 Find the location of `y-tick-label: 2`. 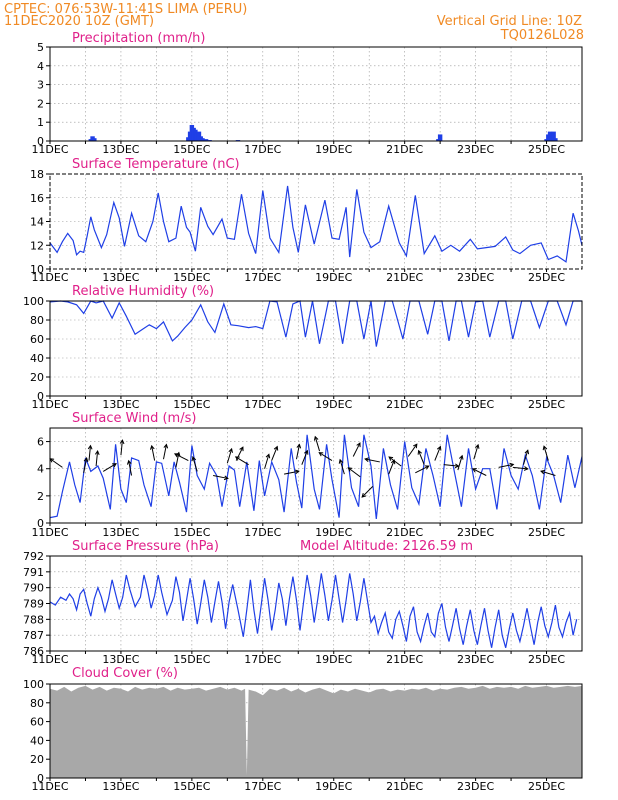

y-tick-label: 2 is located at coordinates (40, 496).